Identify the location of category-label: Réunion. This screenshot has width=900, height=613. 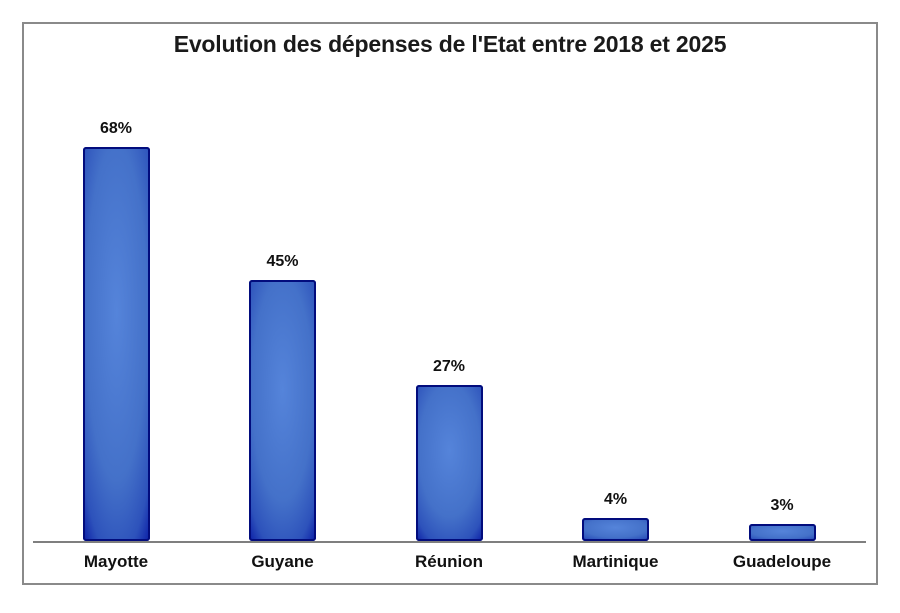
(449, 561).